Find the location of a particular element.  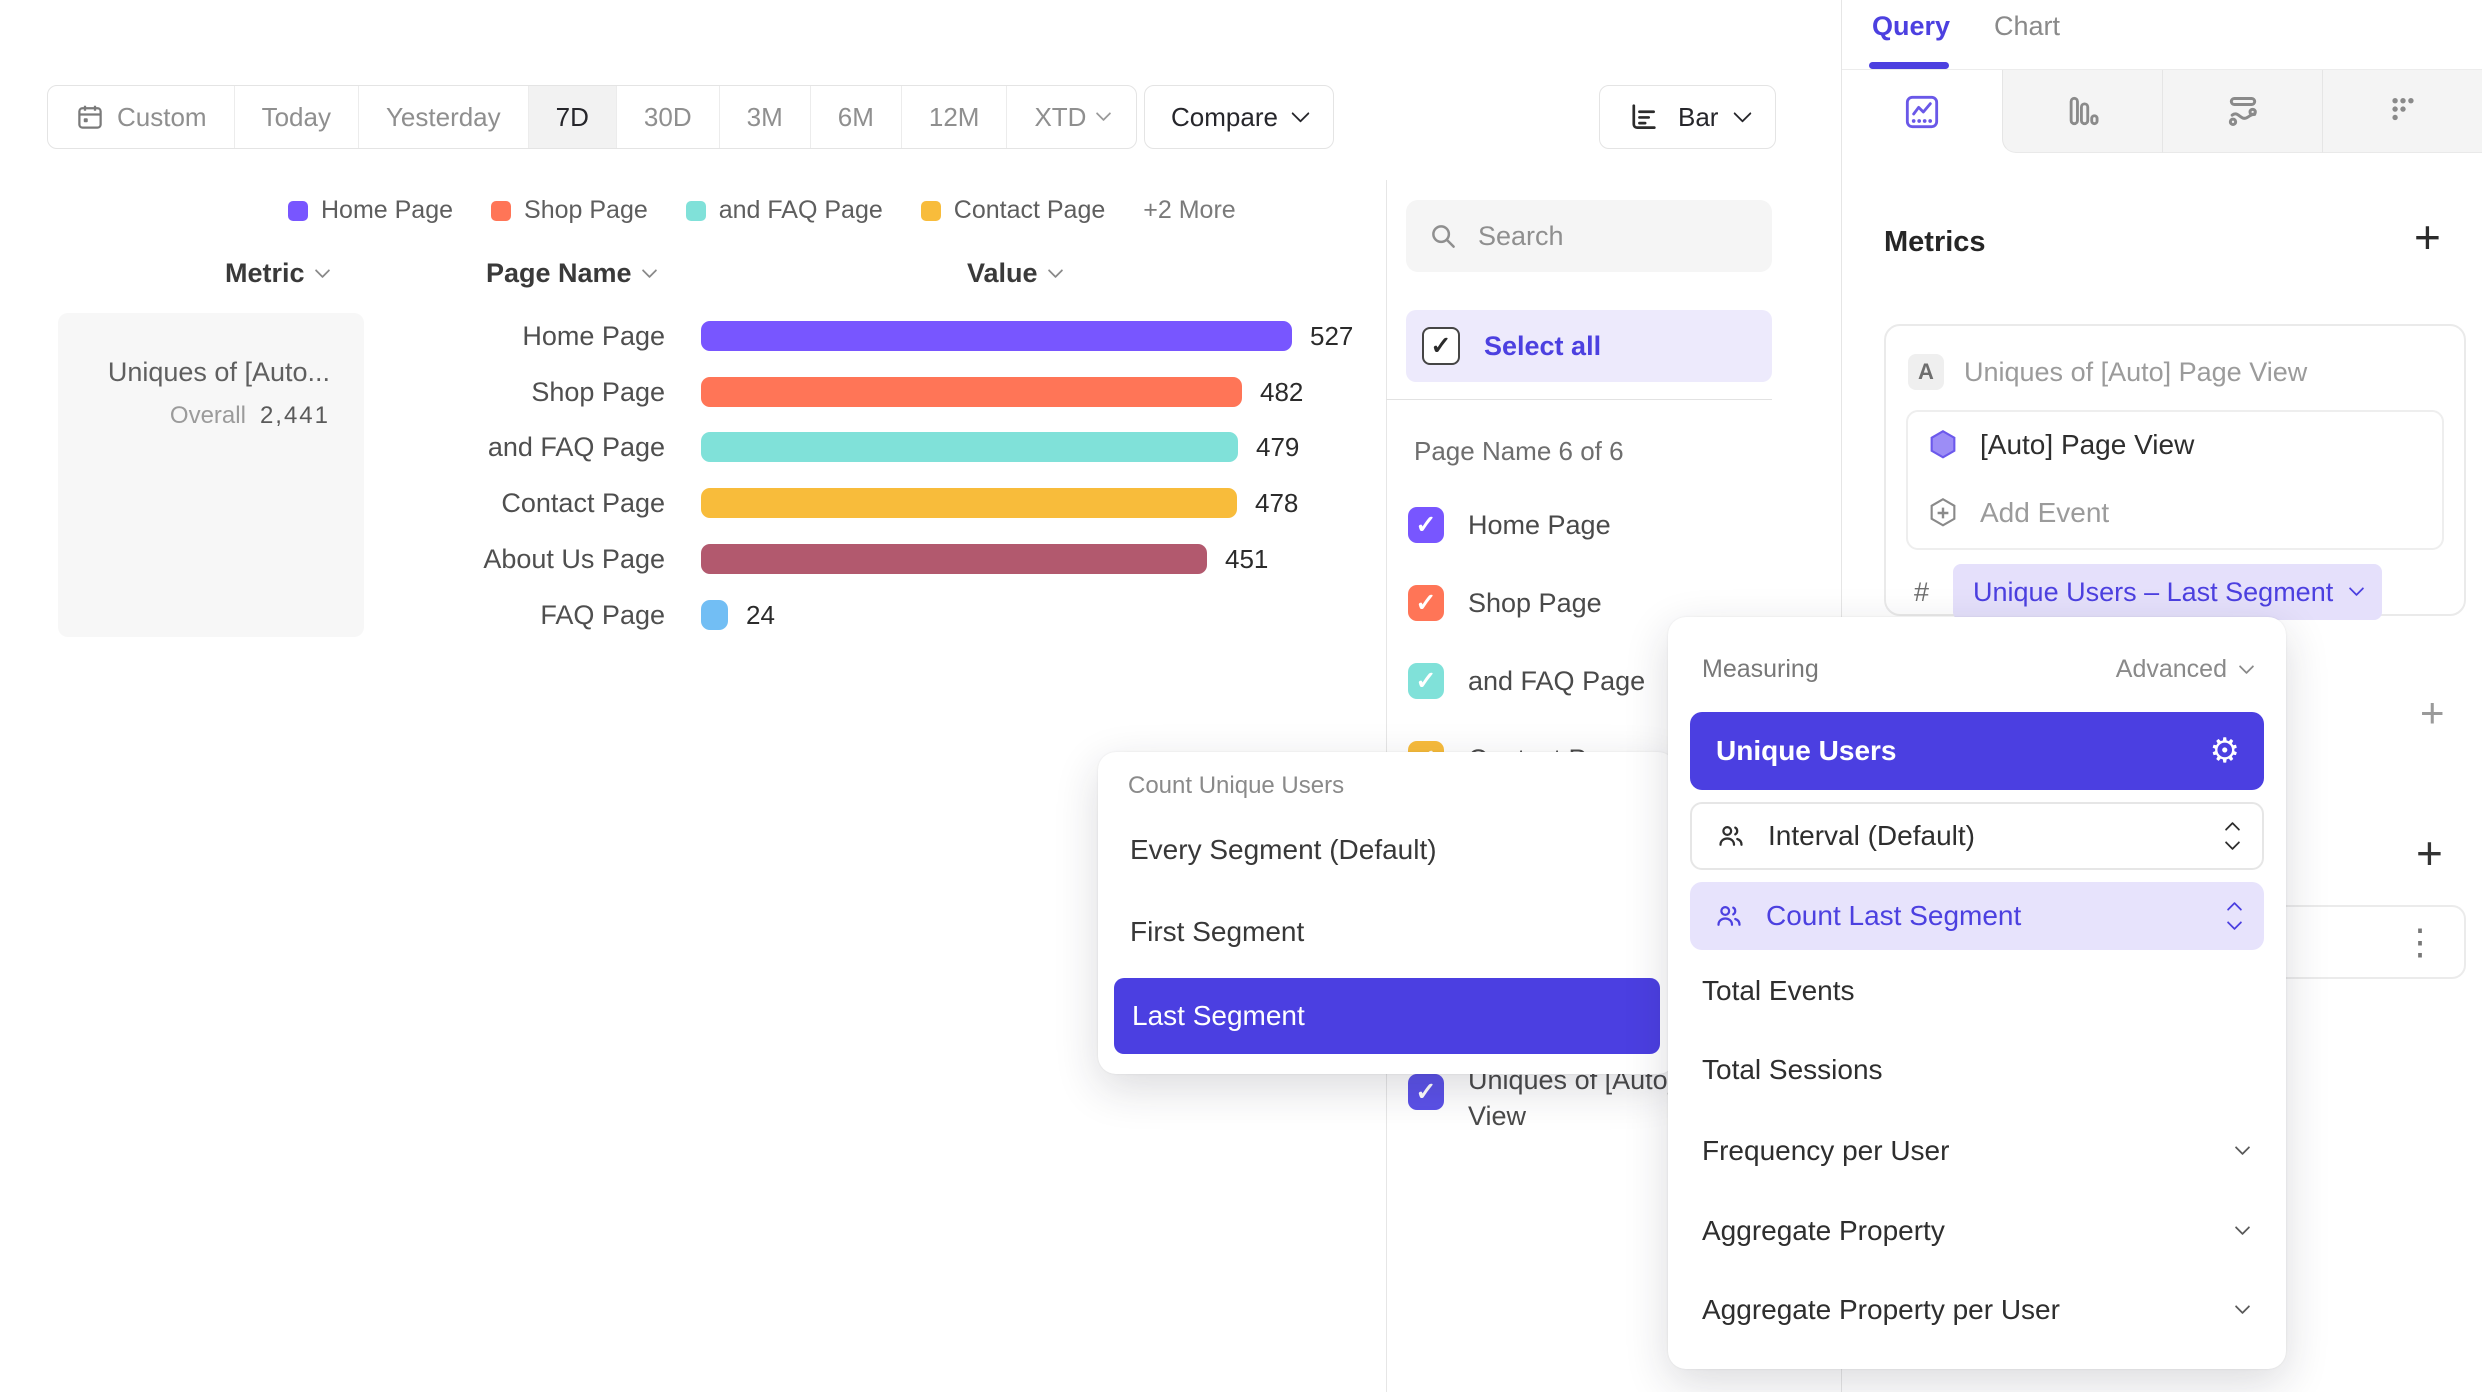

date-range-3m: 3M is located at coordinates (764, 117).